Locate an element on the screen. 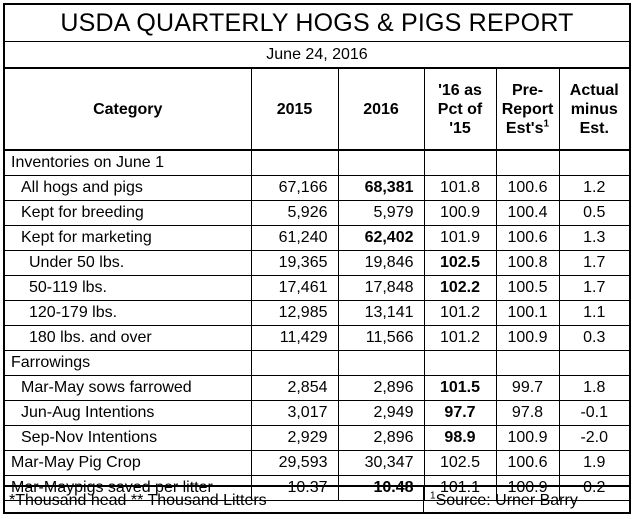 This screenshot has width=636, height=519. row-label: Farrowings is located at coordinates (128, 363).